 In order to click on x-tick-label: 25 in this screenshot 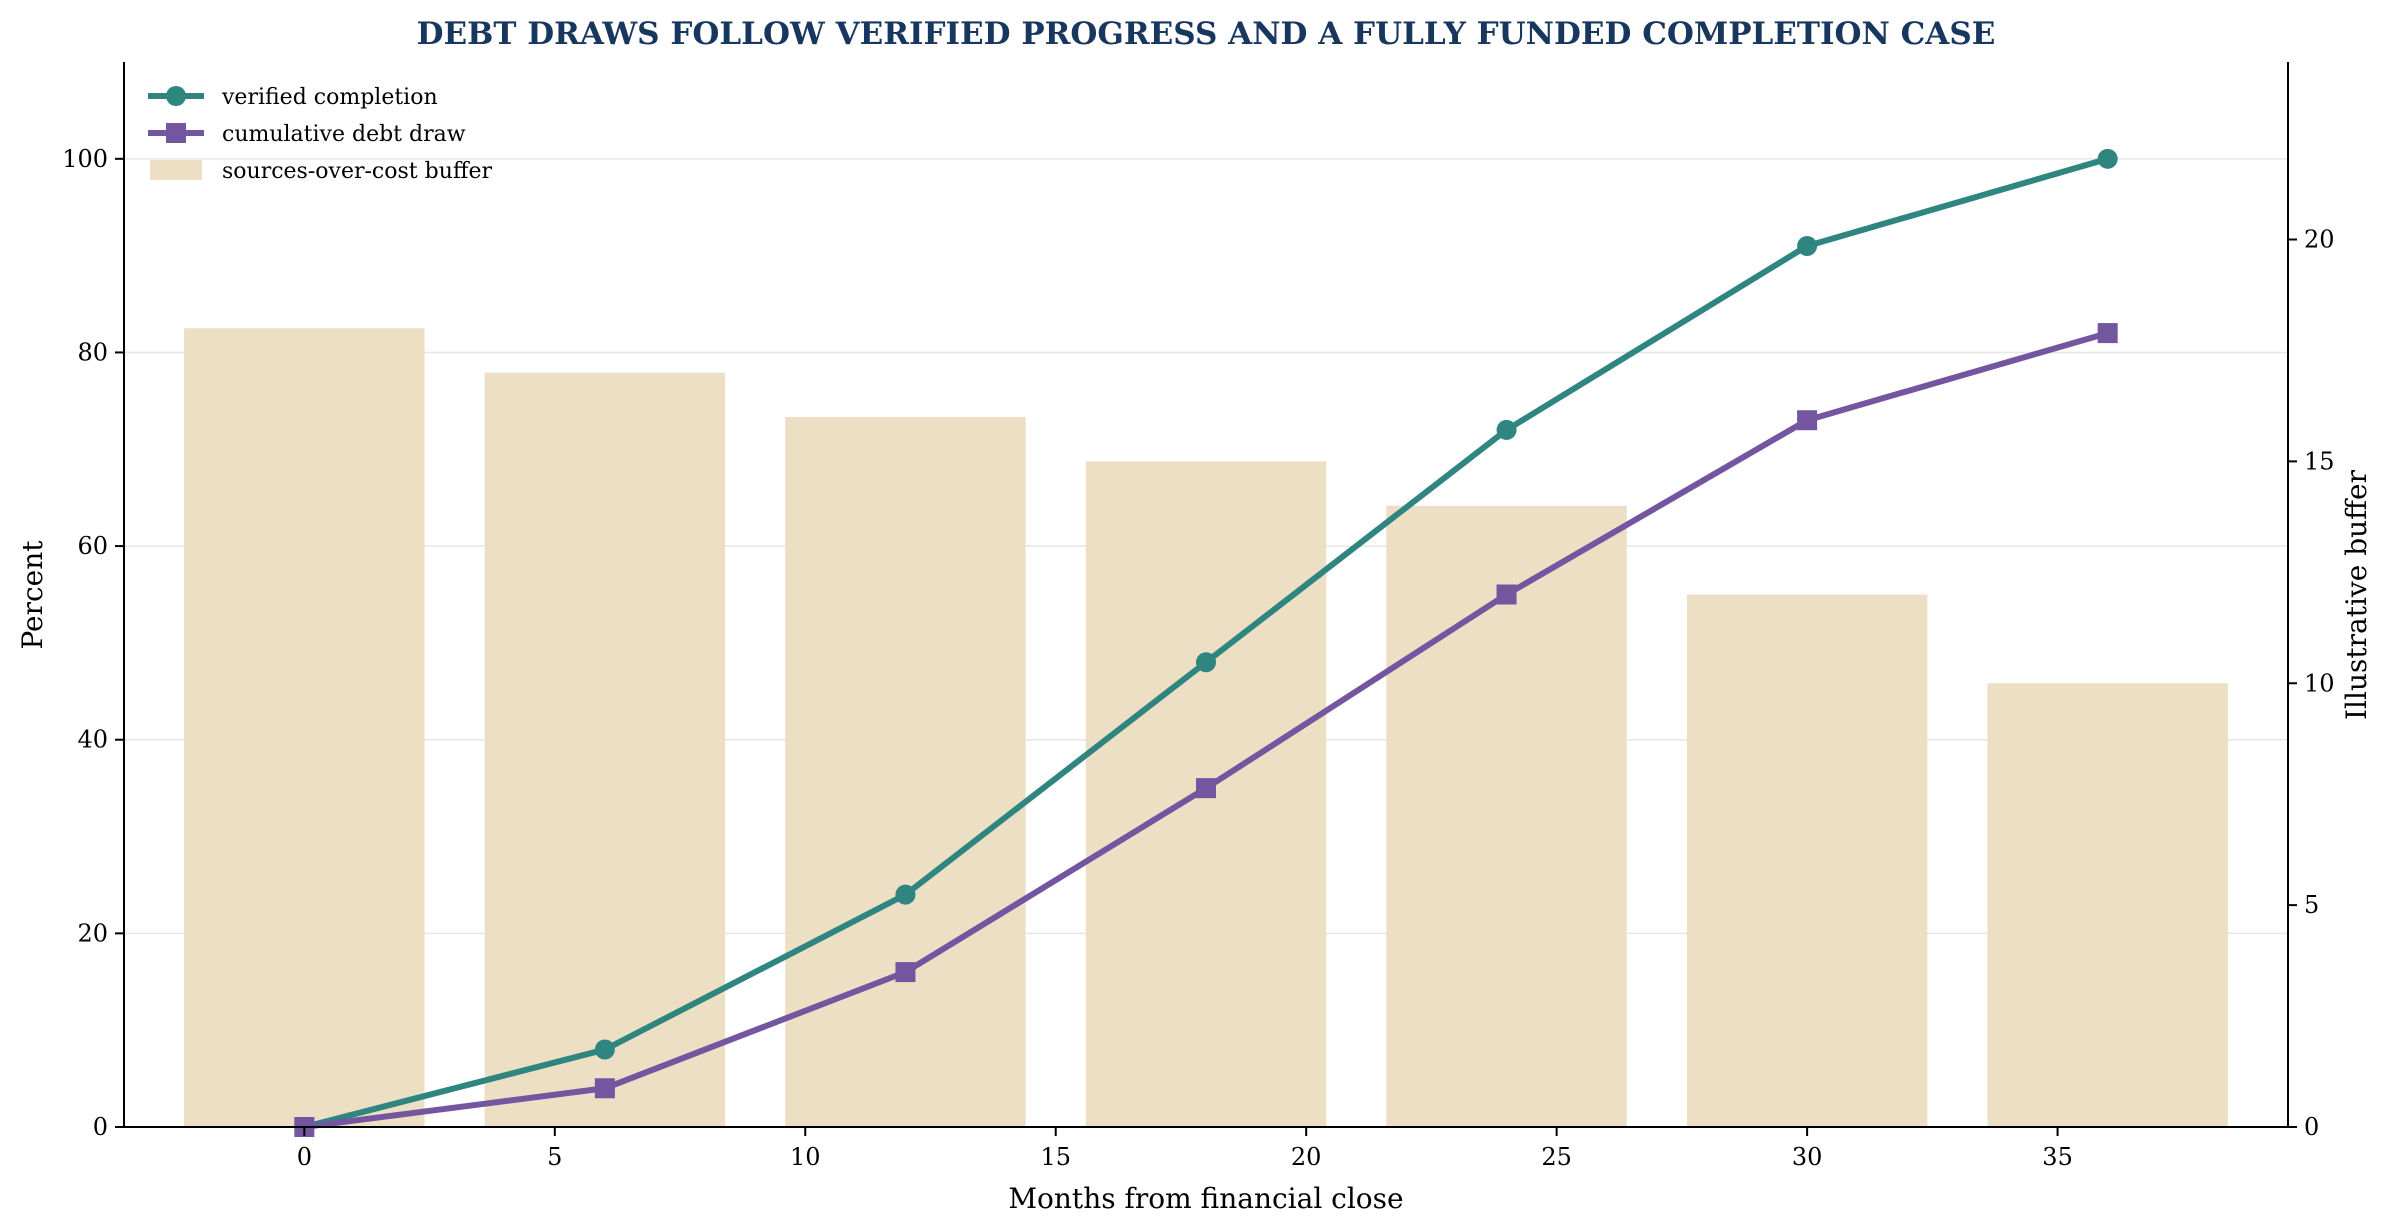, I will do `click(1556, 1157)`.